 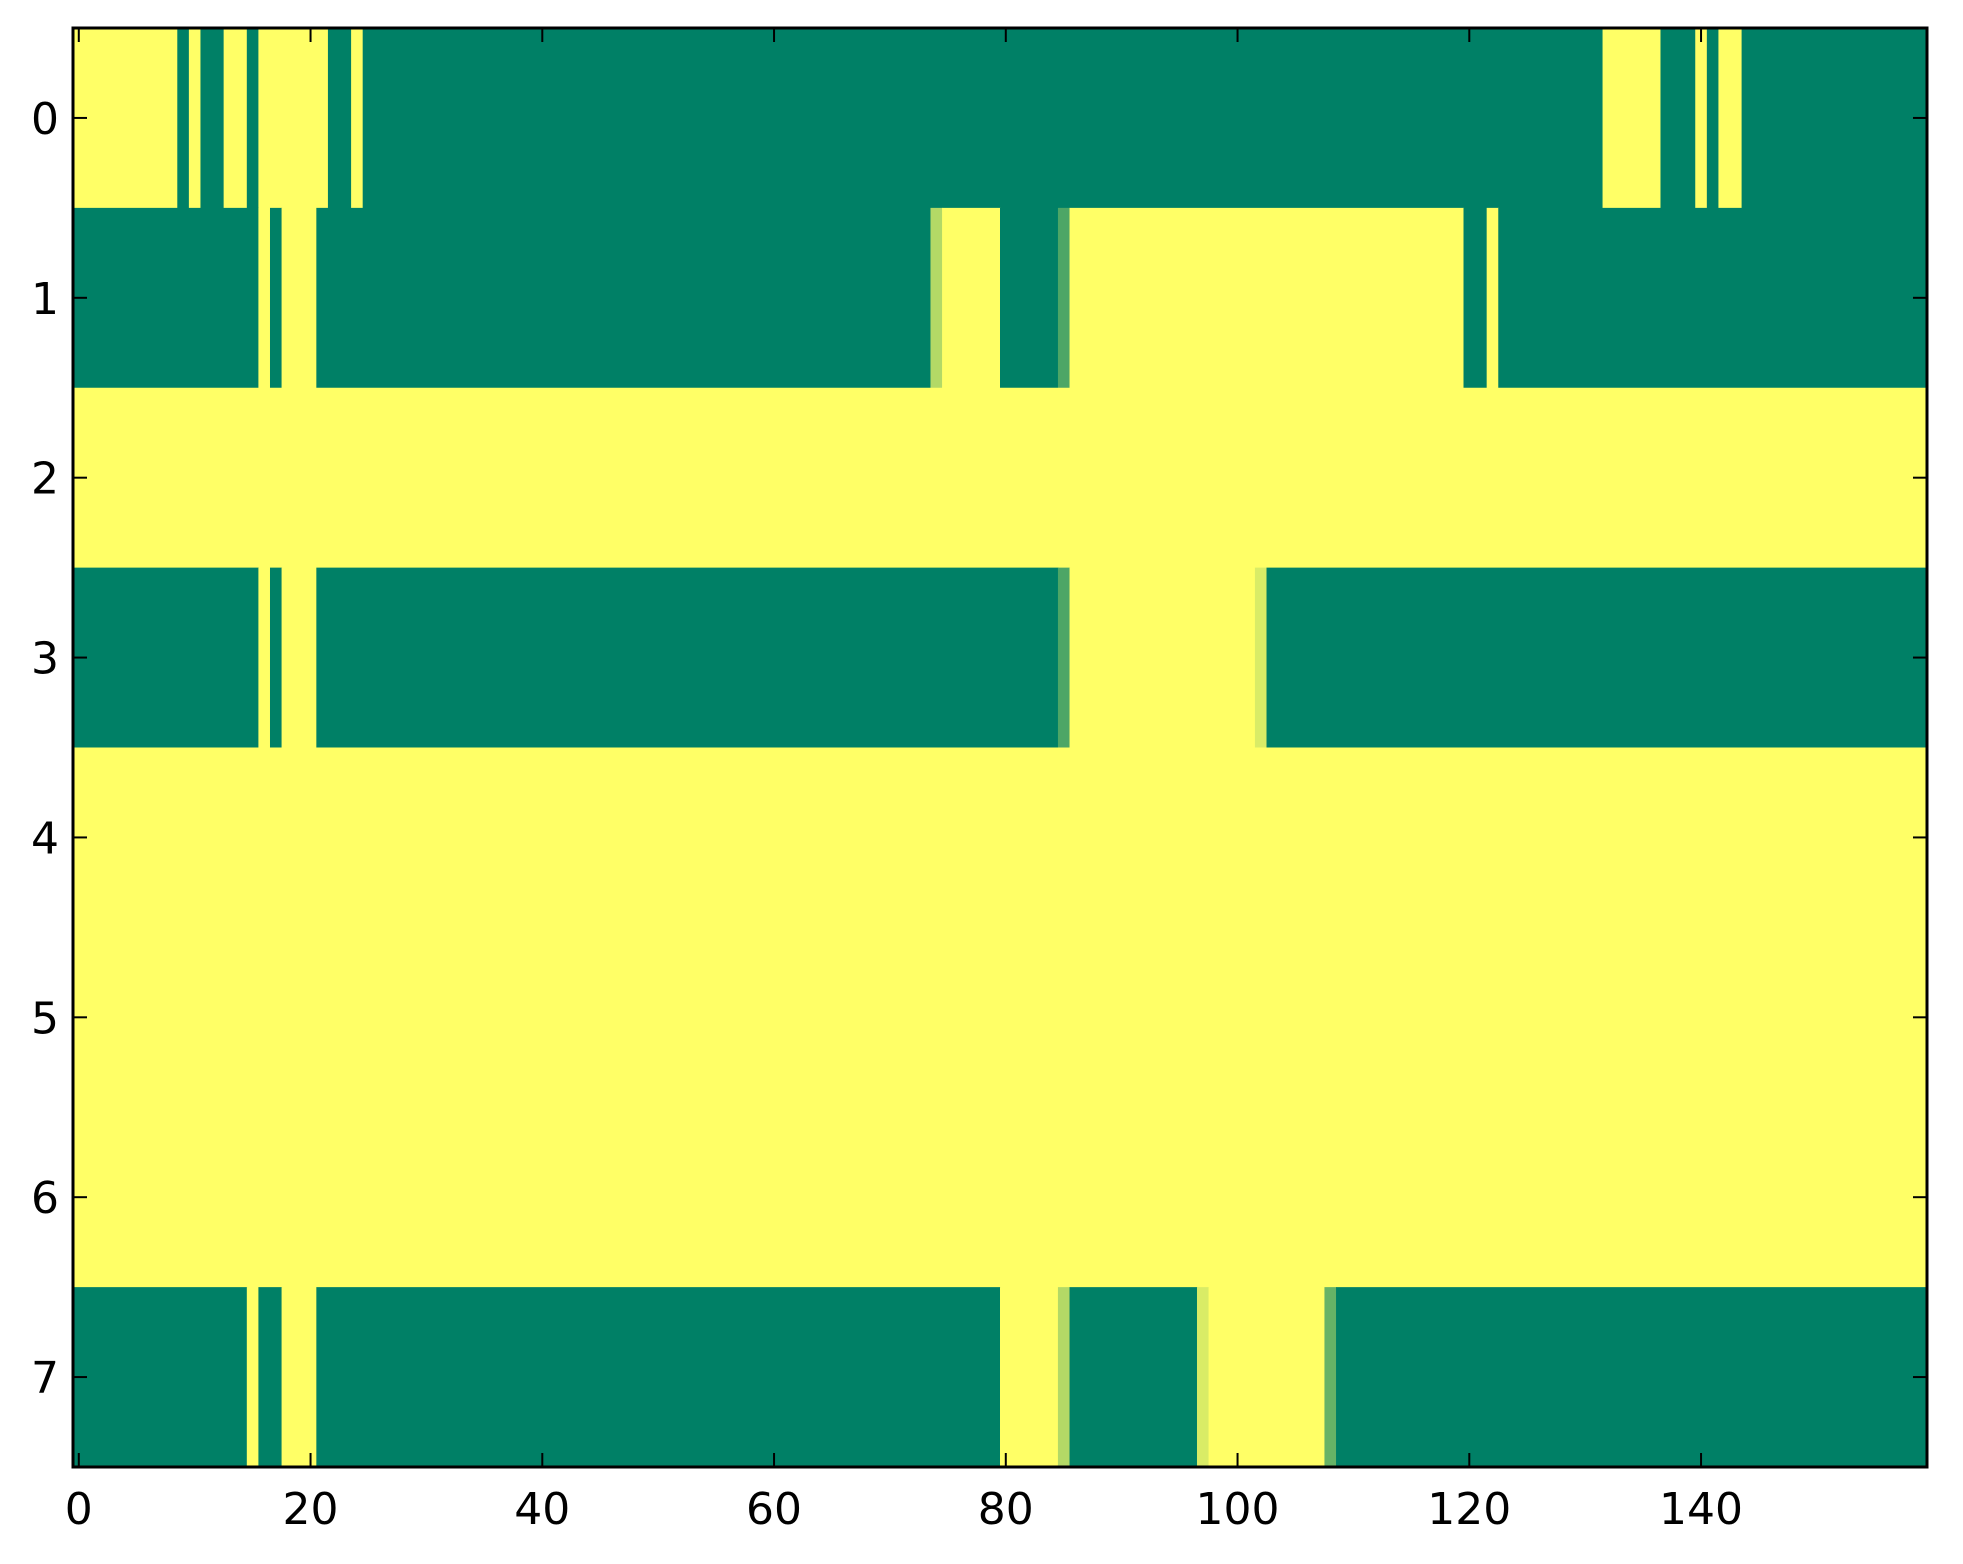 I want to click on x-tick-label: 100, so click(x=1238, y=1509).